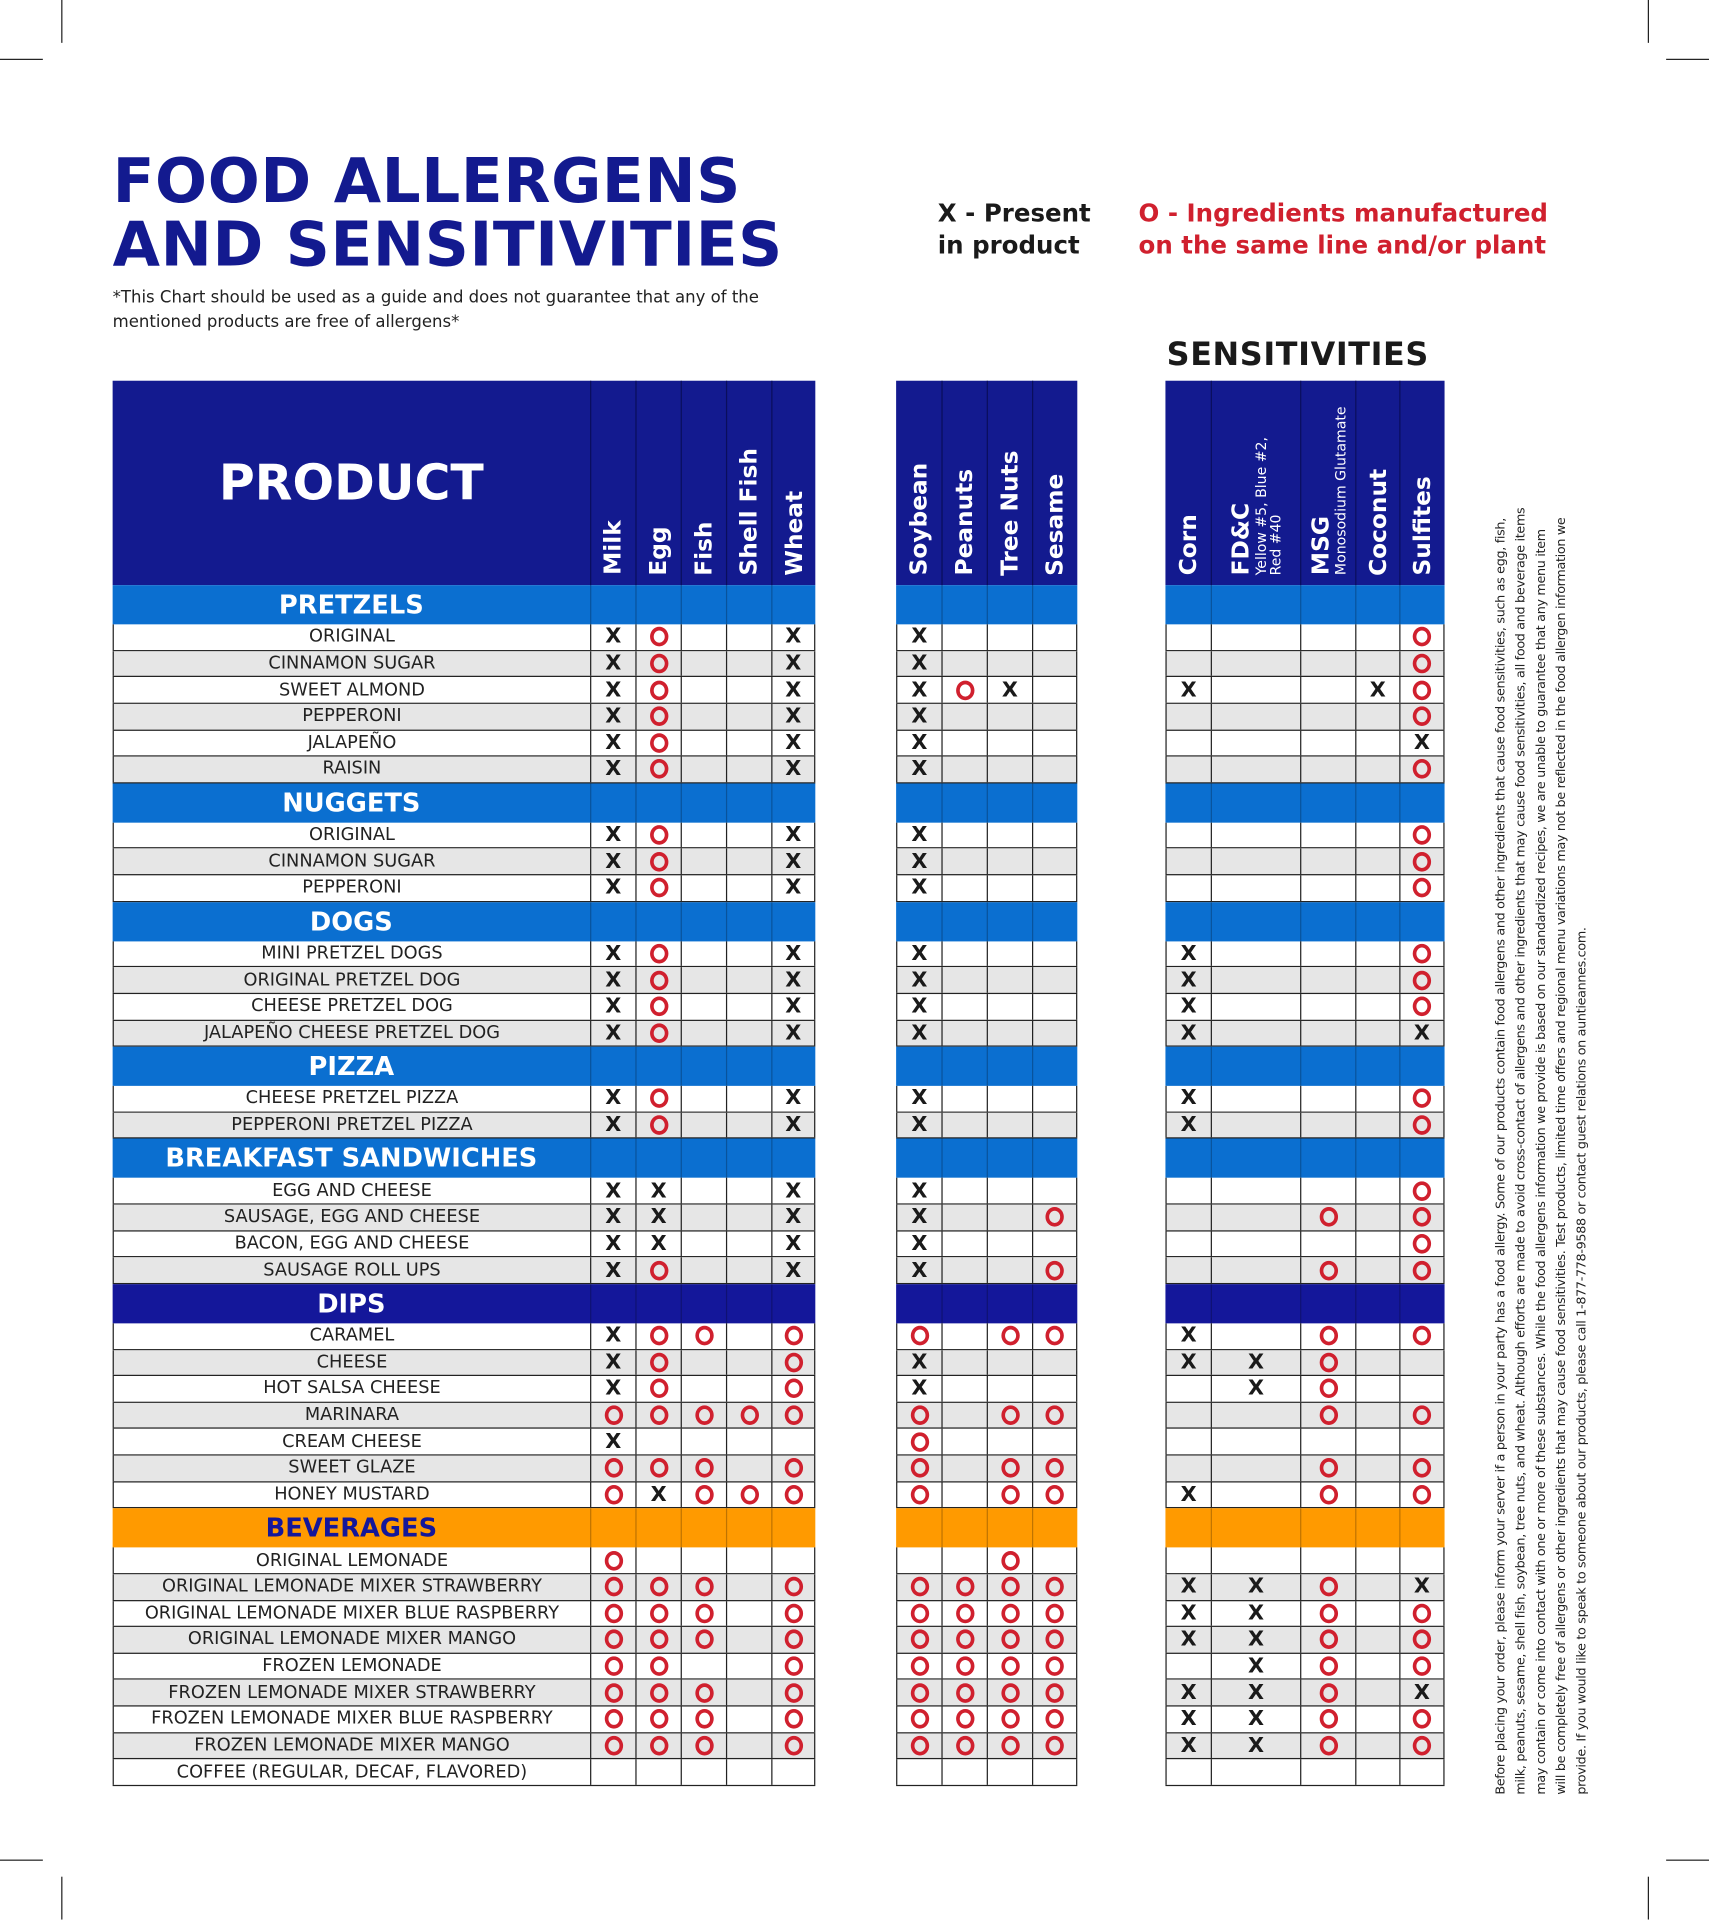 The width and height of the screenshot is (1709, 1920). What do you see at coordinates (464, 1442) in the screenshot?
I see `table-row: CREAM CHEESE X` at bounding box center [464, 1442].